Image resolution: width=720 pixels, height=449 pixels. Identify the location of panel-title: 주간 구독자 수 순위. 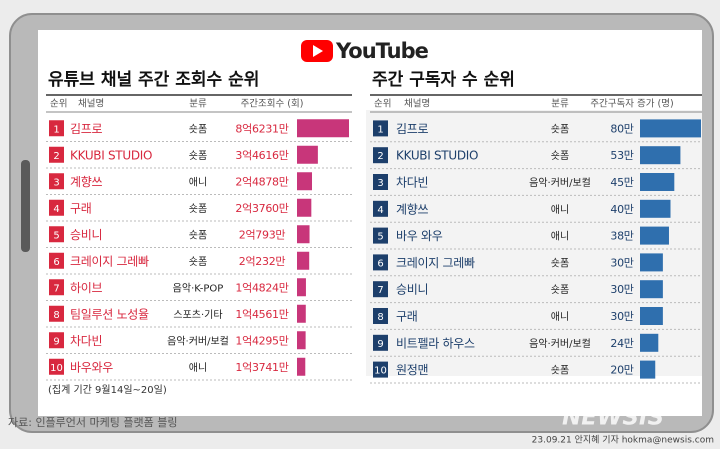
(443, 80).